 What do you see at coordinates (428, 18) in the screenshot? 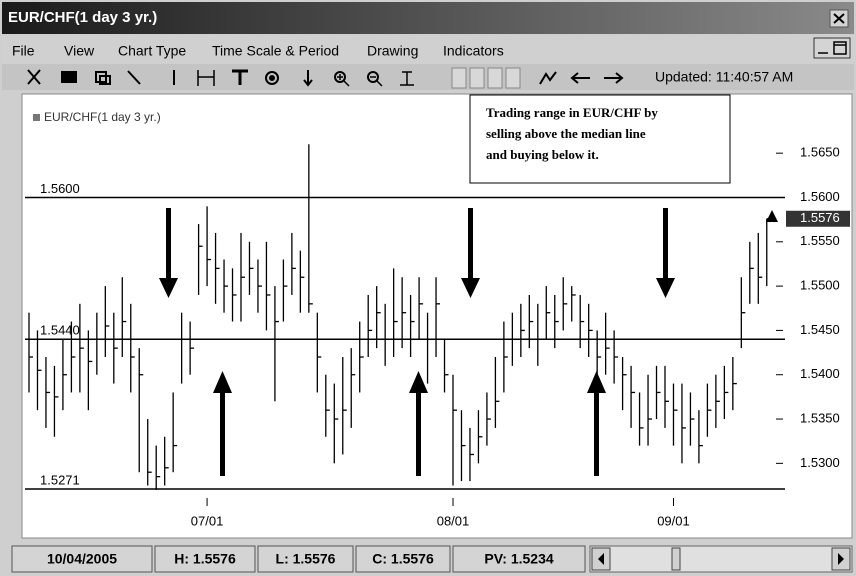
I see `title-bar` at bounding box center [428, 18].